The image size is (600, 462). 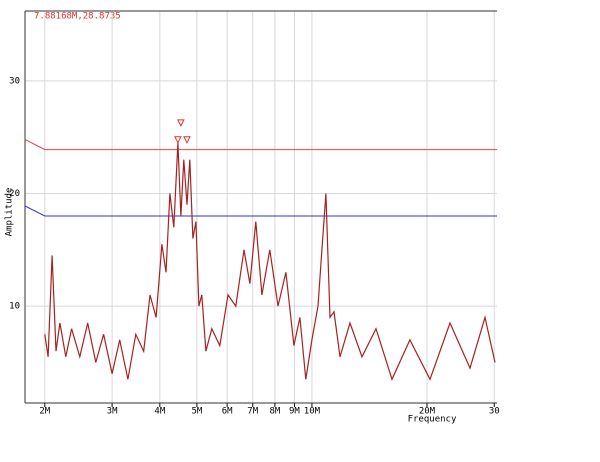 What do you see at coordinates (44, 412) in the screenshot?
I see `x-tick-label: 2M` at bounding box center [44, 412].